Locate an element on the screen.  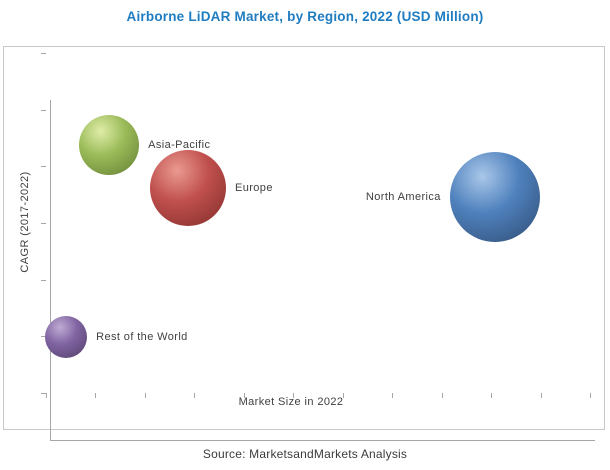
bubble-label-rest-of-the-world: Rest of the World is located at coordinates (142, 336).